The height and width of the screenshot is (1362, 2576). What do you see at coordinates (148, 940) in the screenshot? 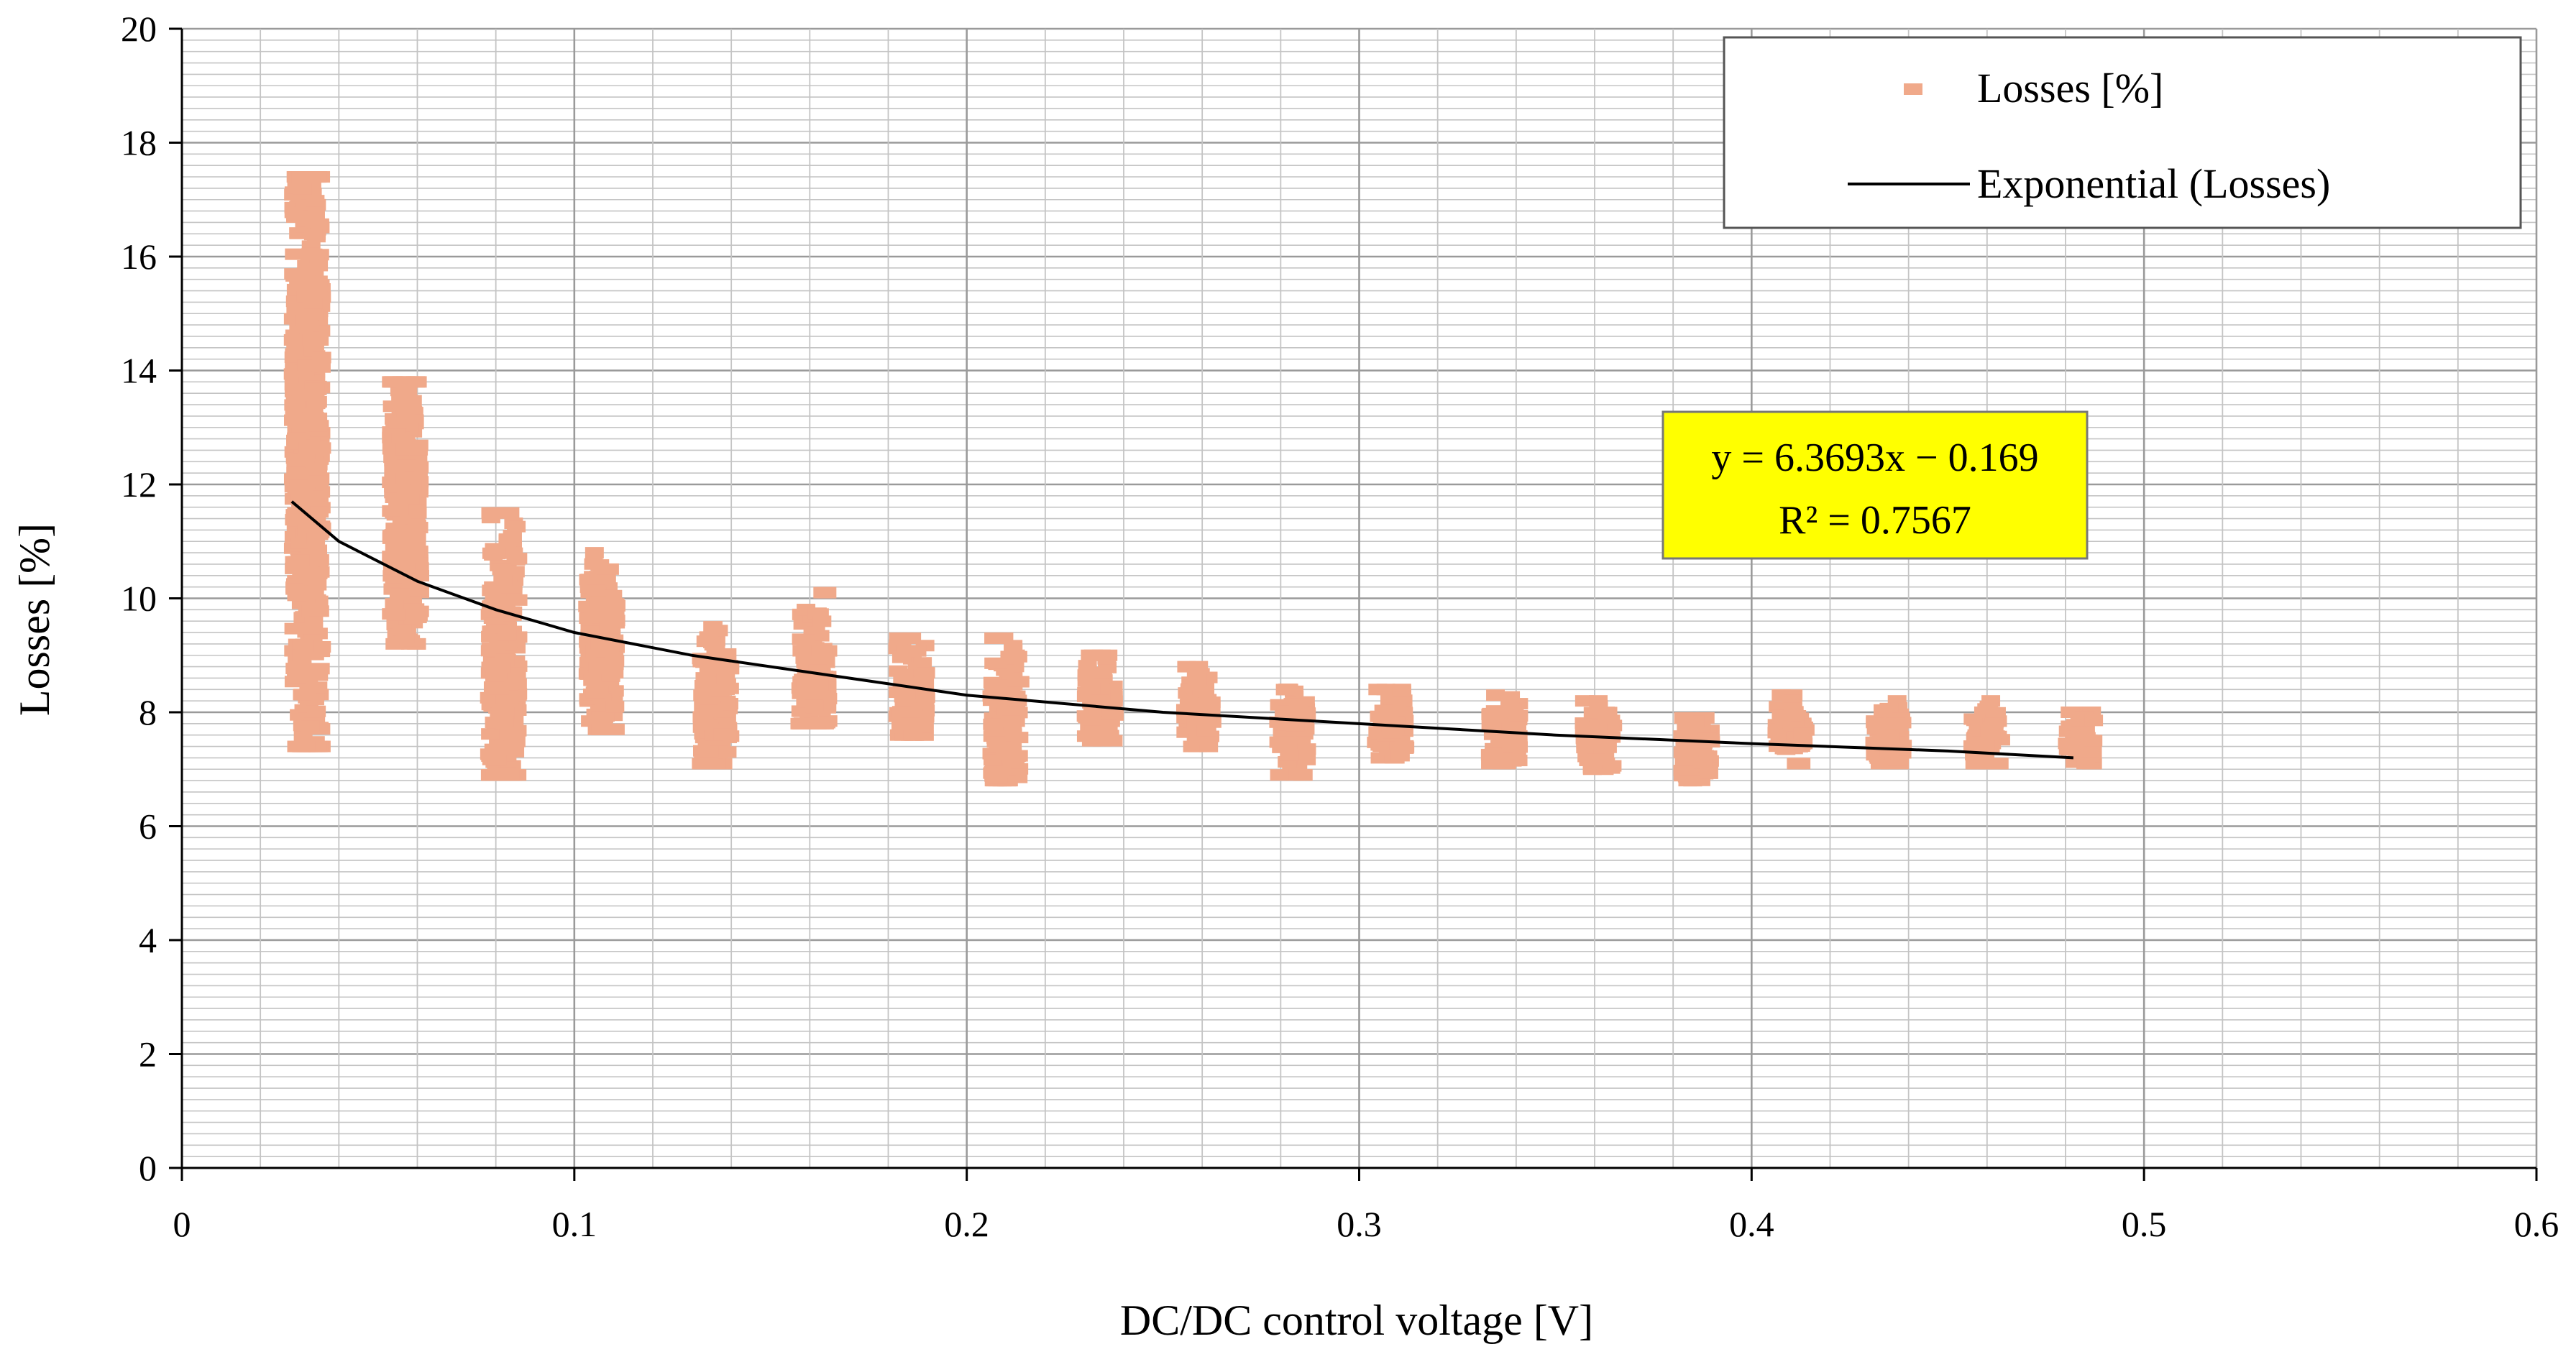
I see `y-tick-label: 4` at bounding box center [148, 940].